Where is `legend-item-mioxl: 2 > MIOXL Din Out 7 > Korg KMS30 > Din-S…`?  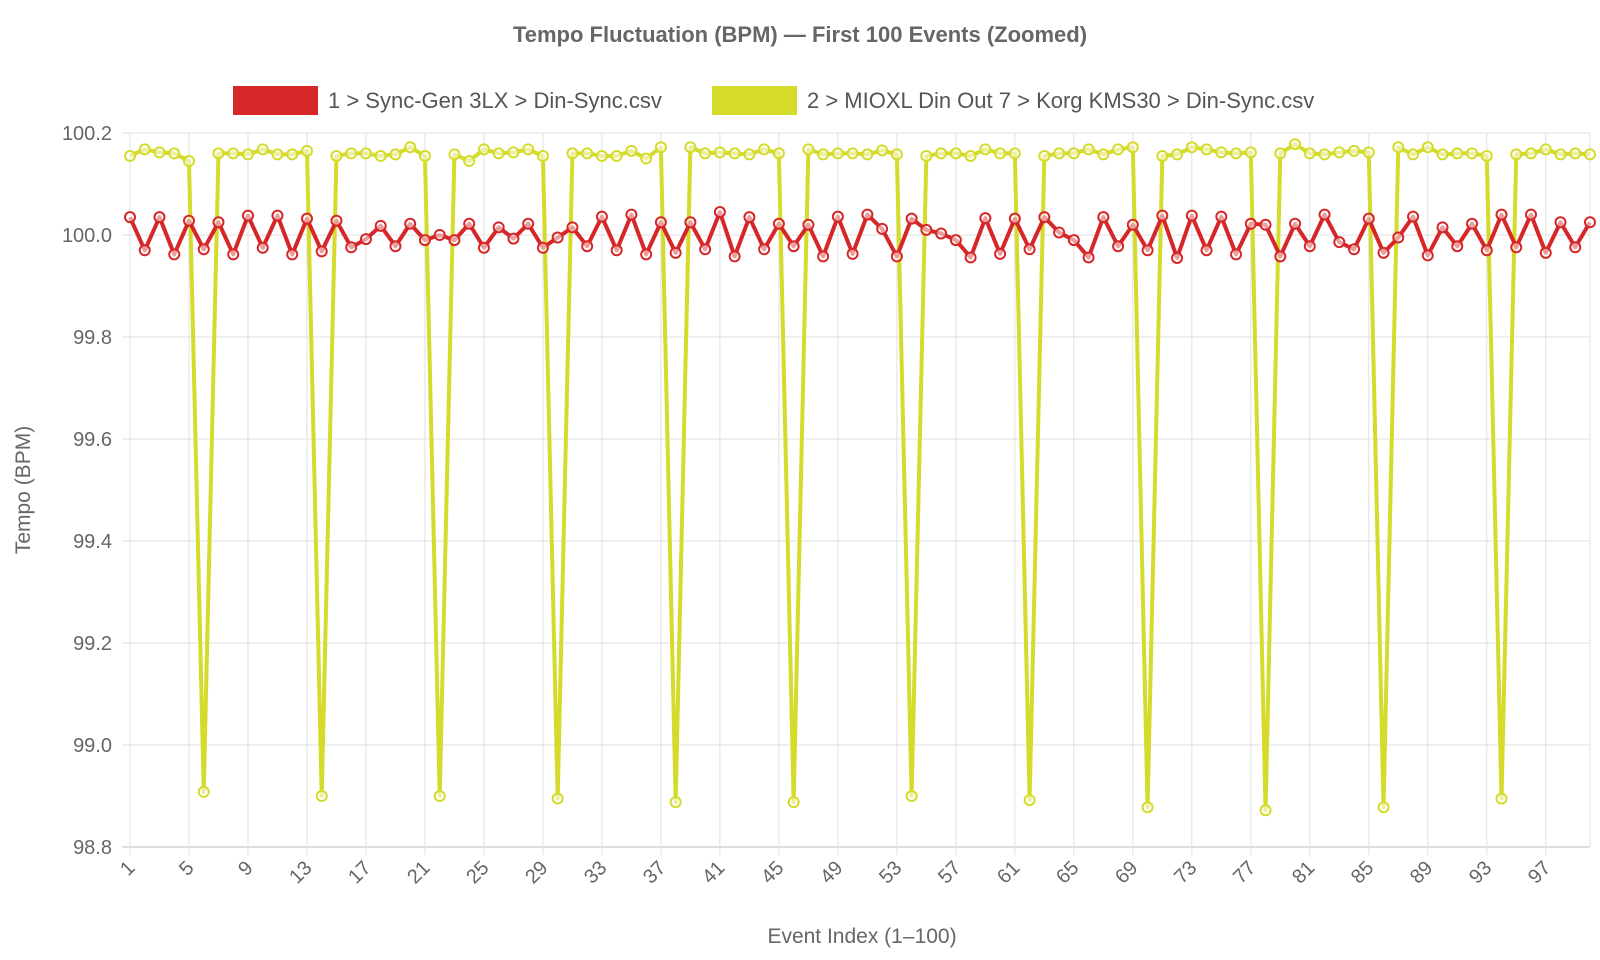
legend-item-mioxl: 2 > MIOXL Din Out 7 > Korg KMS30 > Din-S… is located at coordinates (1013, 100).